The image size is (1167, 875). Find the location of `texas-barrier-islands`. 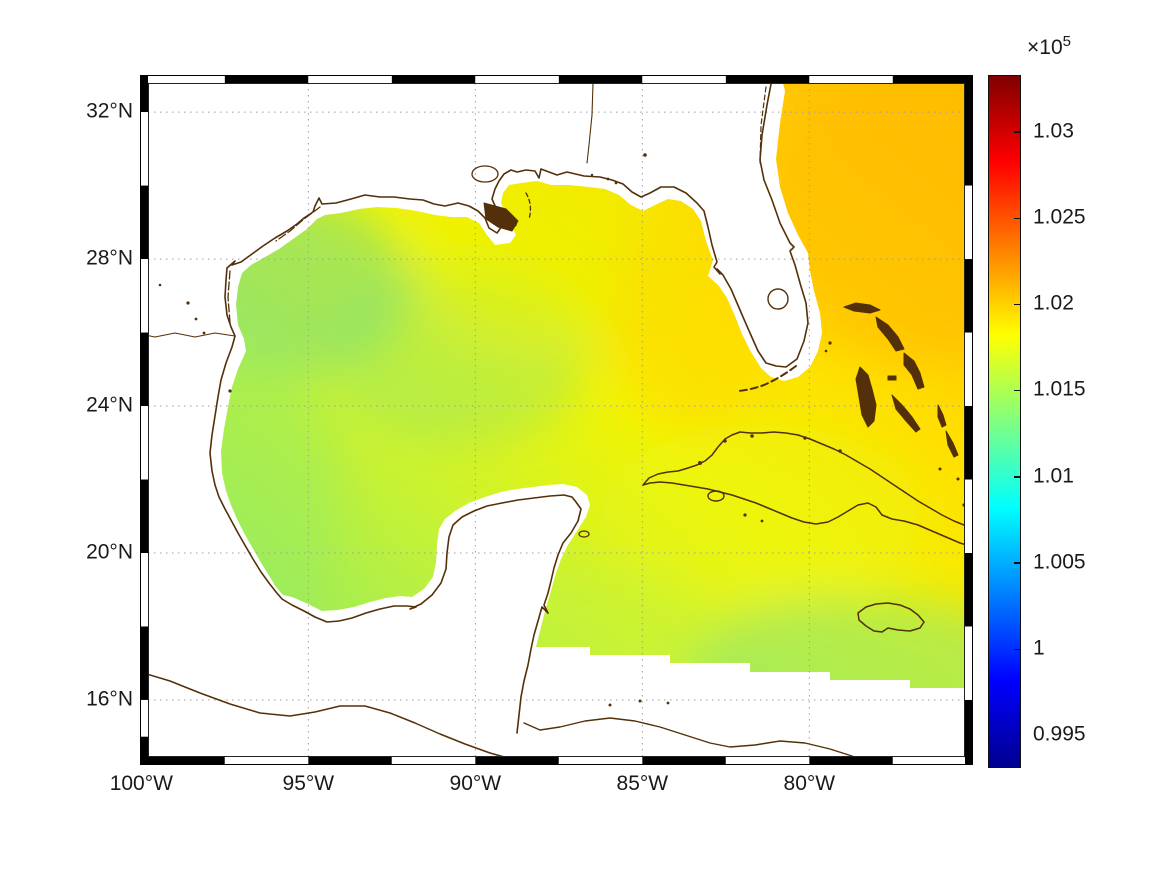

texas-barrier-islands is located at coordinates (274, 265).